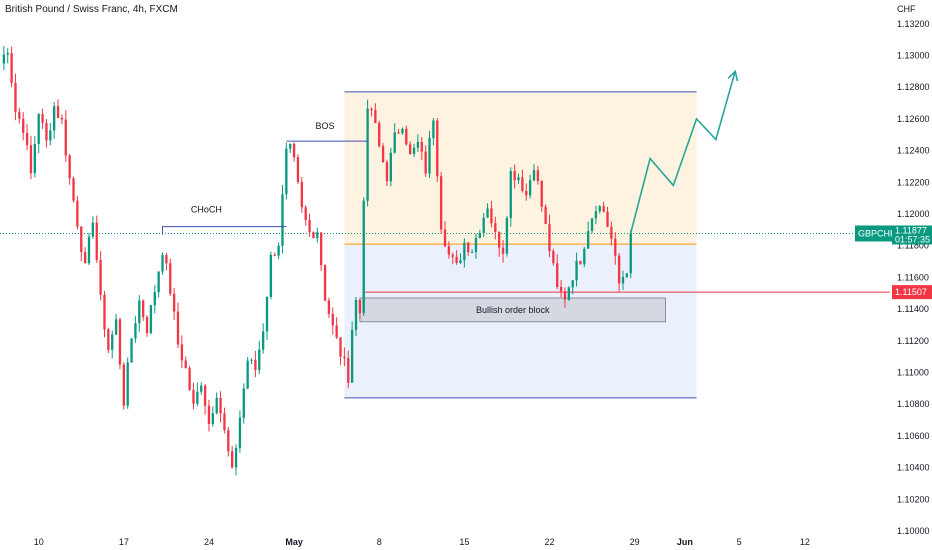 This screenshot has width=932, height=550. What do you see at coordinates (877, 233) in the screenshot?
I see `symbol-tag-label: GBPCHF` at bounding box center [877, 233].